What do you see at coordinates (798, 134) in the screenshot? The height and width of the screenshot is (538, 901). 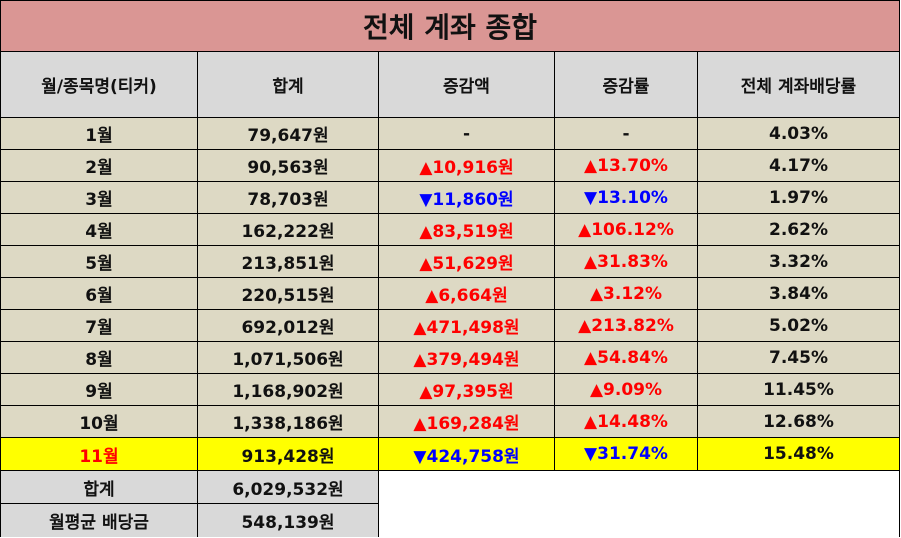 I see `row-dividend-rate: 4.03%` at bounding box center [798, 134].